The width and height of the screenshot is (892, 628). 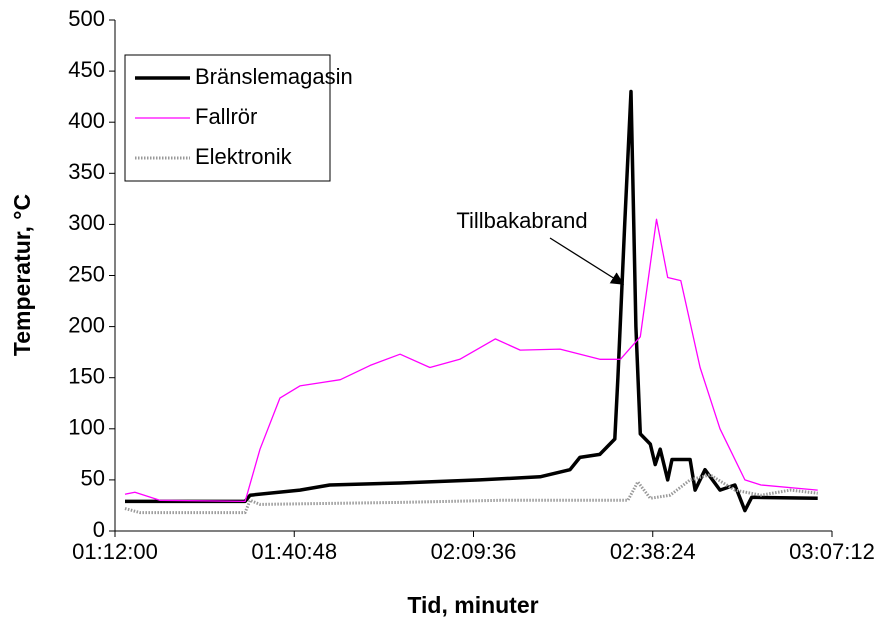 I want to click on y-tick-label: 0, so click(x=99, y=529).